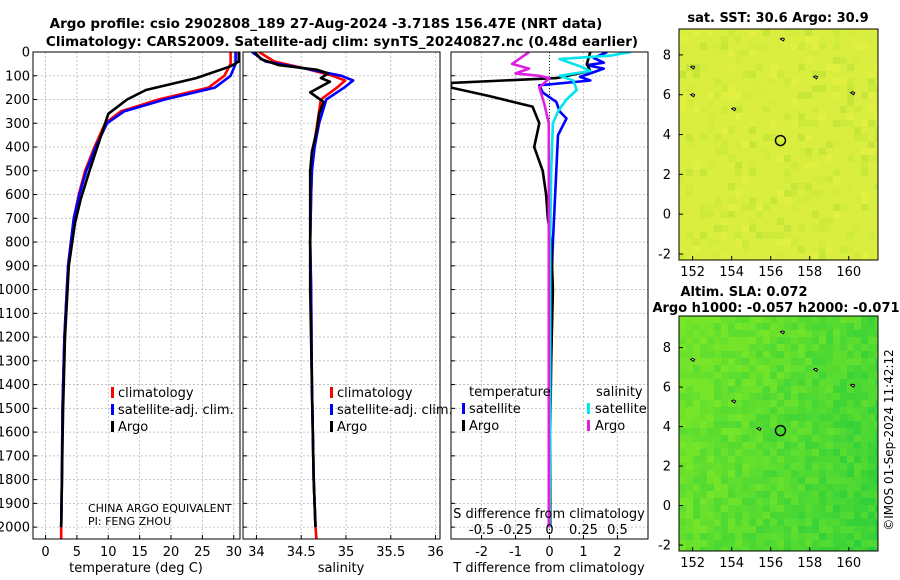 Image resolution: width=900 pixels, height=580 pixels. What do you see at coordinates (848, 272) in the screenshot?
I see `x-tick-label: 160` at bounding box center [848, 272].